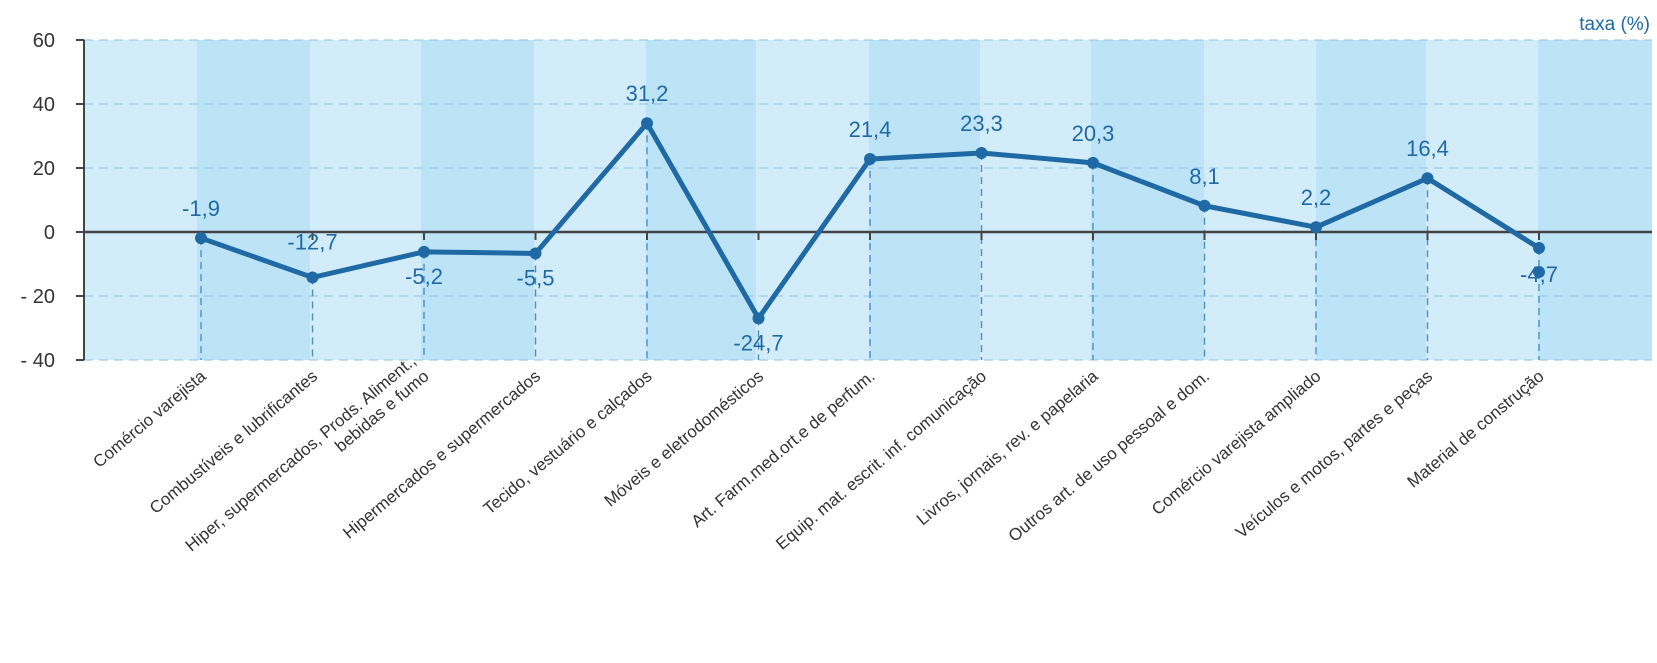 The height and width of the screenshot is (663, 1657). What do you see at coordinates (1427, 148) in the screenshot?
I see `data-label: 16,4` at bounding box center [1427, 148].